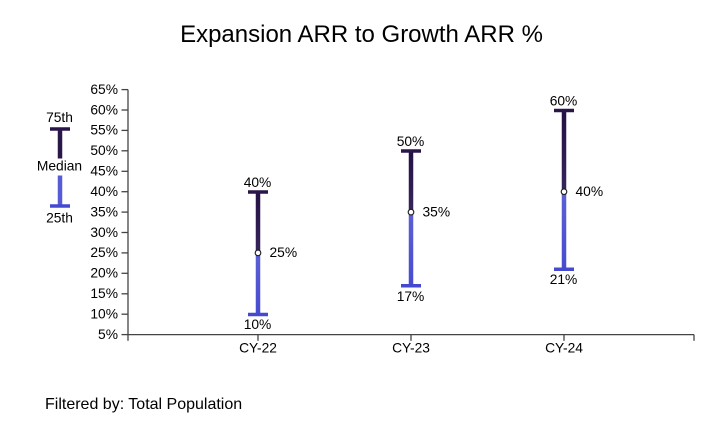 The image size is (724, 422). What do you see at coordinates (104, 273) in the screenshot?
I see `svg-text: 20%` at bounding box center [104, 273].